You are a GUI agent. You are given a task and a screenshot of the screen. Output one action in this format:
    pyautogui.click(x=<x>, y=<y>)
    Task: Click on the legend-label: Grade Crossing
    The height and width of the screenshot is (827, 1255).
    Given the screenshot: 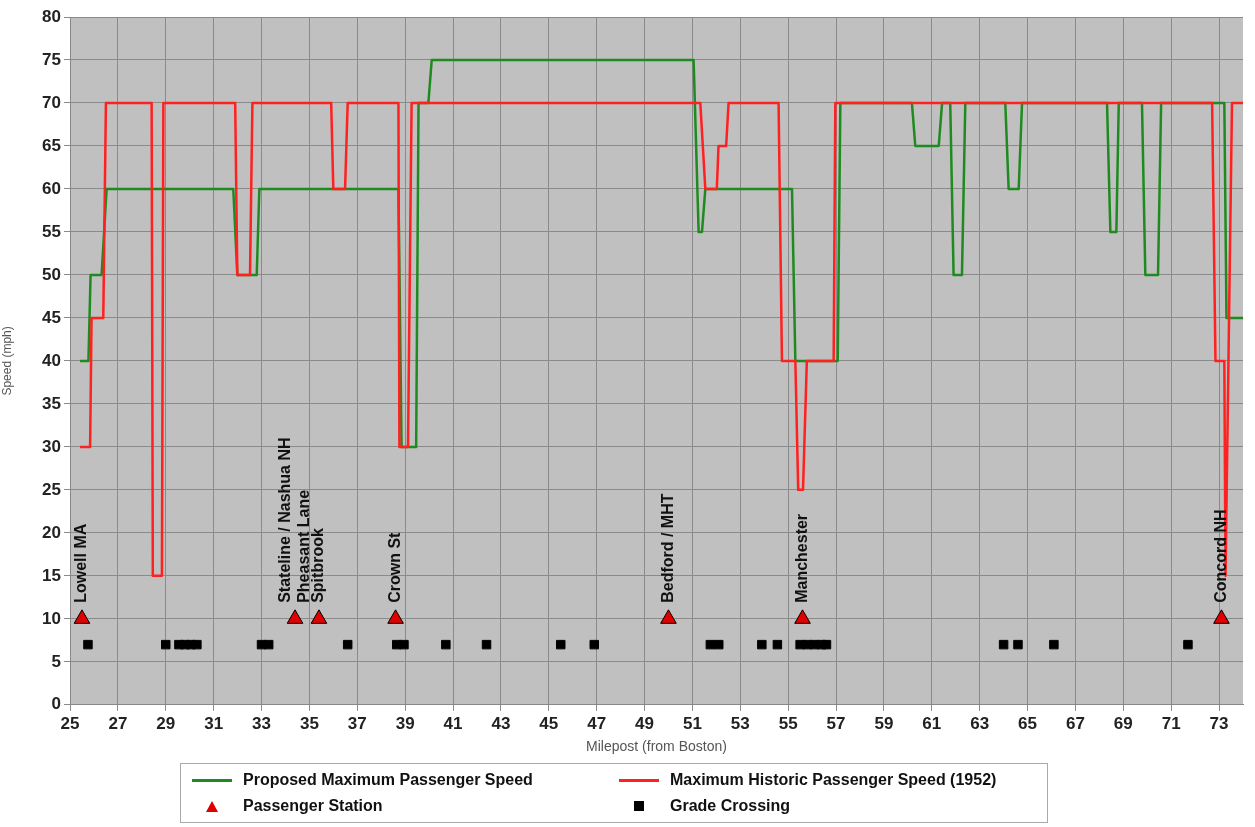 What is the action you would take?
    pyautogui.click(x=730, y=806)
    